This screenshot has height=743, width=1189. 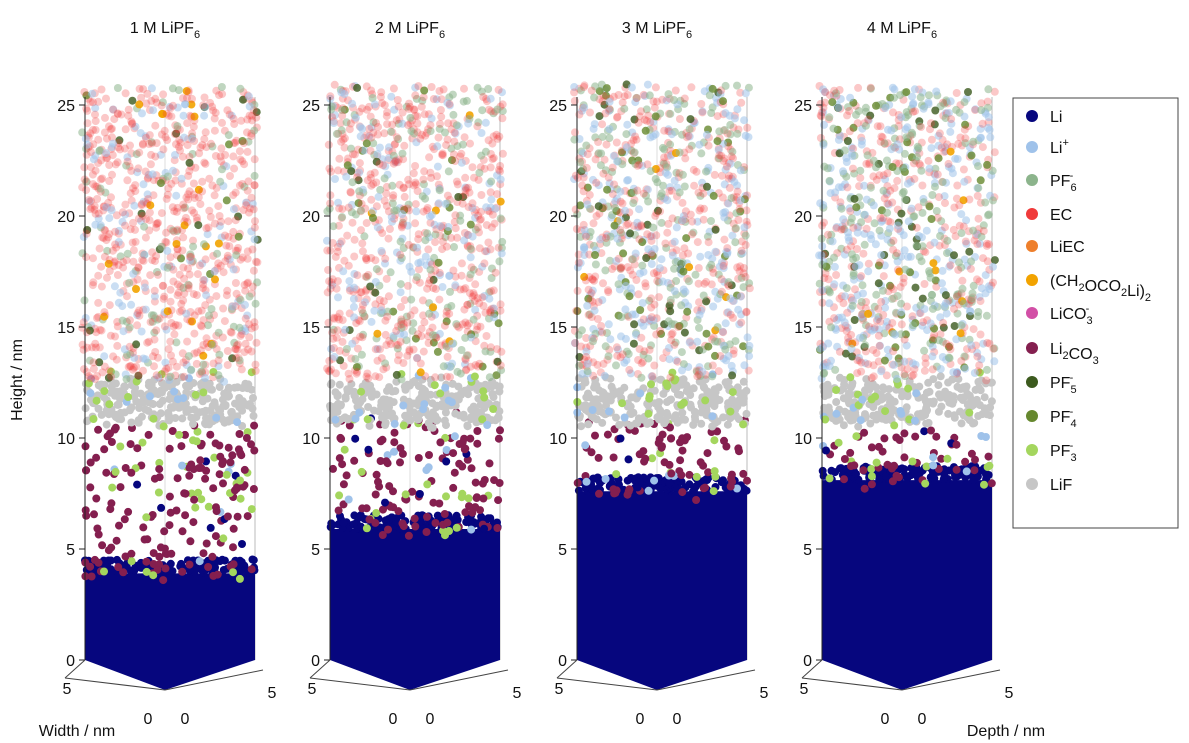 I want to click on panel-title: 2 M LiPF6, so click(x=410, y=30).